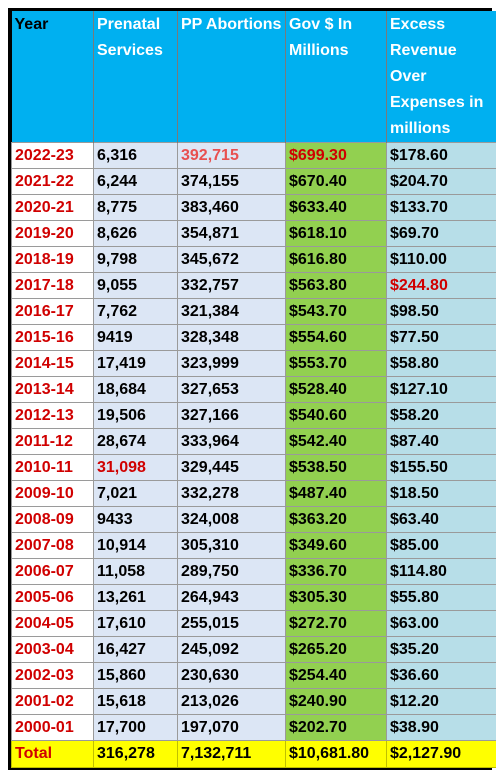 This screenshot has width=496, height=776. Describe the element at coordinates (135, 311) in the screenshot. I see `cell-prenatal: 7,762` at that location.